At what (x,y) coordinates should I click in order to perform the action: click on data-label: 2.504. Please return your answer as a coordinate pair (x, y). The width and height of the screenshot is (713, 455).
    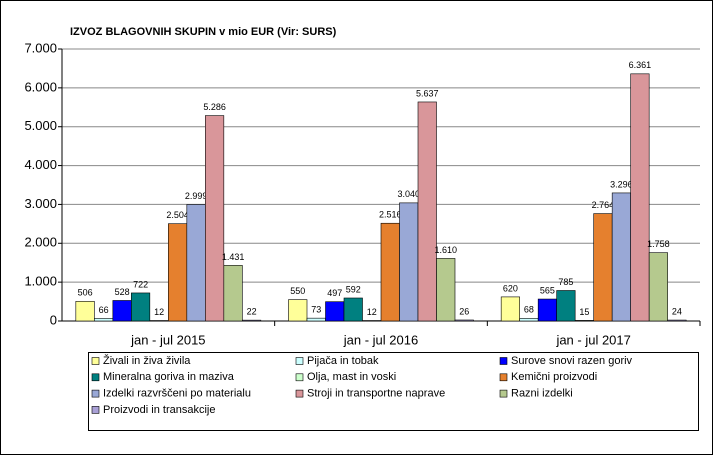
    Looking at the image, I should click on (177, 215).